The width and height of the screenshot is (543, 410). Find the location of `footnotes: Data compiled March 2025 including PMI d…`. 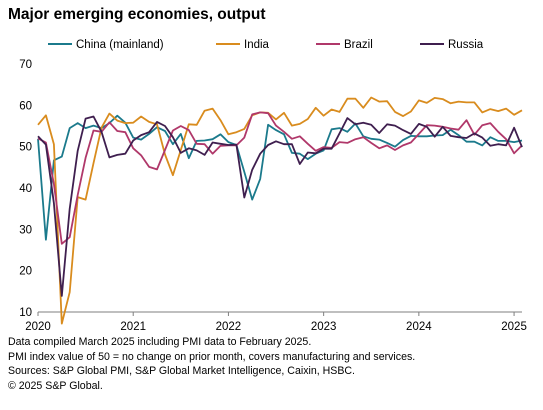

footnotes: Data compiled March 2025 including PMI d… is located at coordinates (211, 364).